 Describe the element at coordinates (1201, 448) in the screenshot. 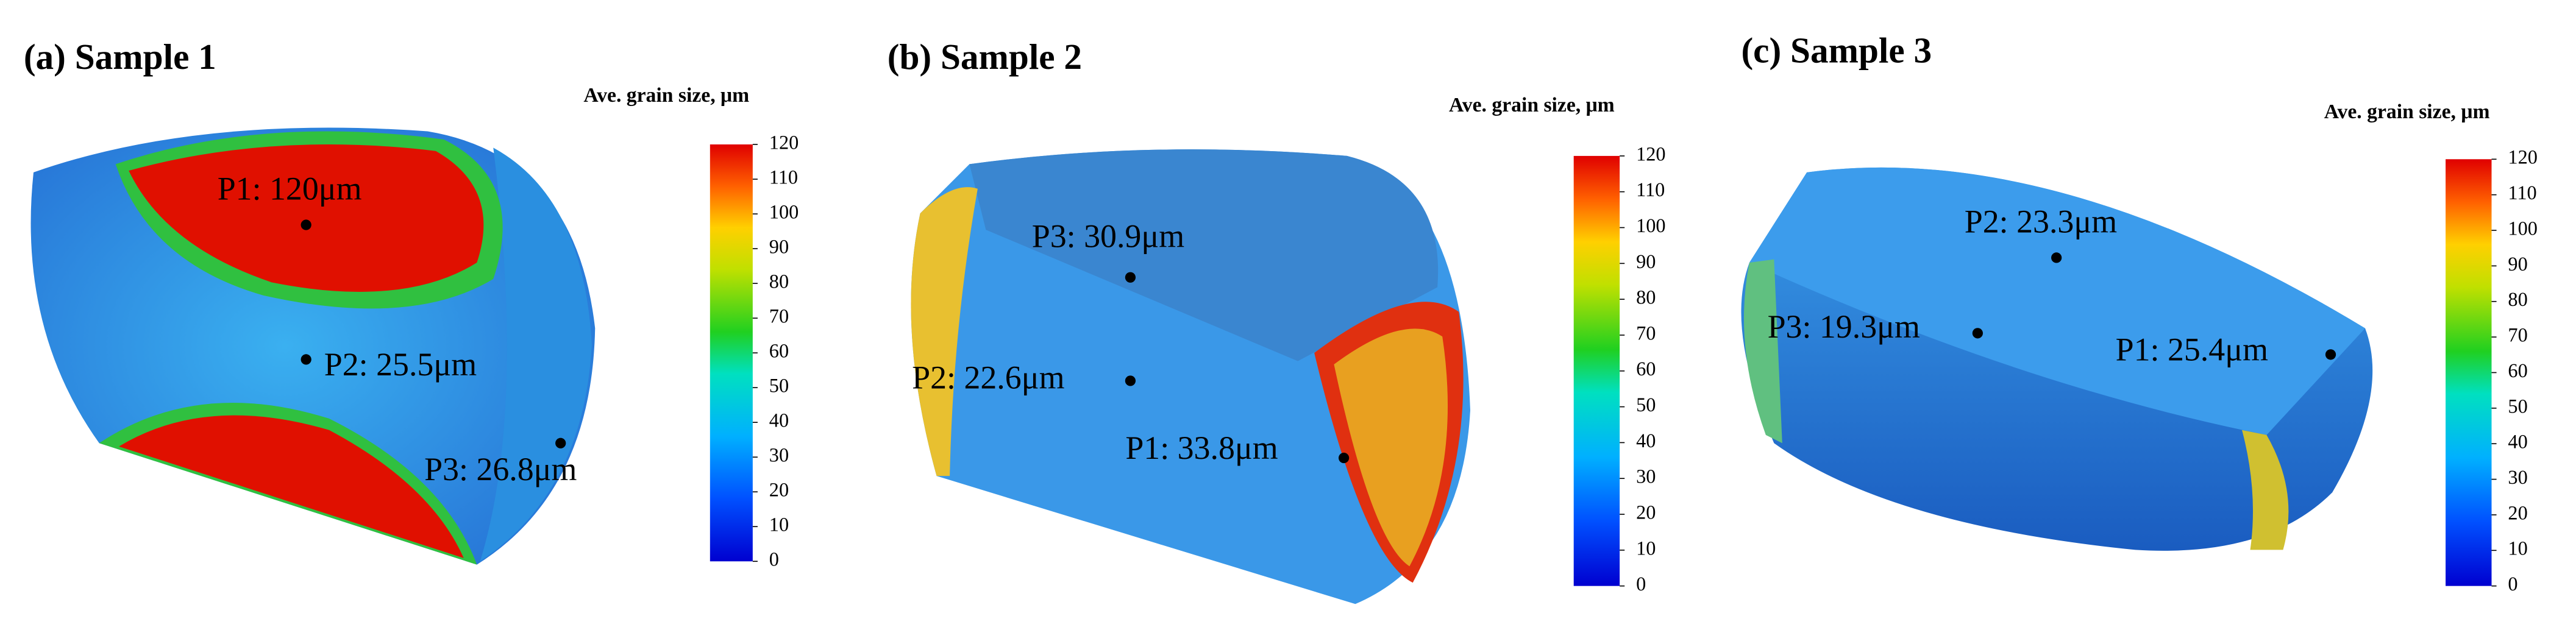

I see `point-label: P1: 33.8μm` at that location.